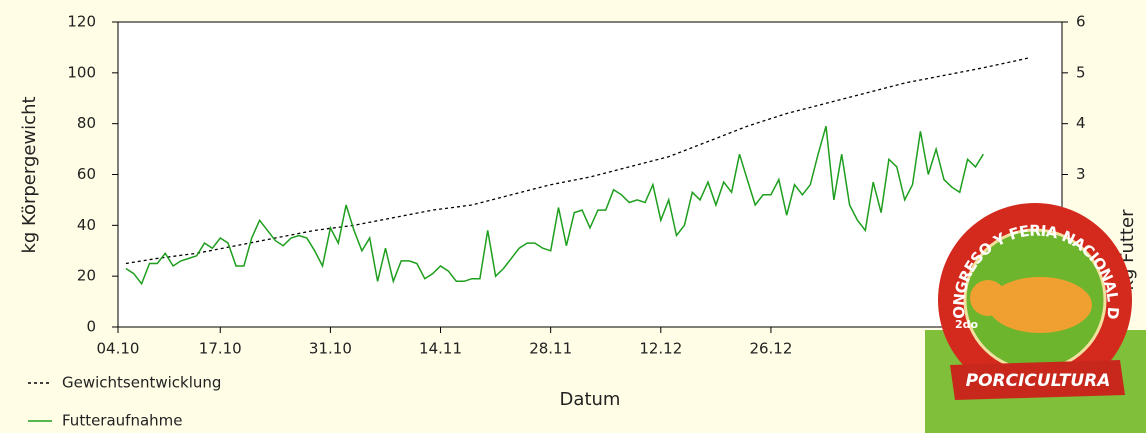  What do you see at coordinates (91, 327) in the screenshot?
I see `y-tick-label: 0` at bounding box center [91, 327].